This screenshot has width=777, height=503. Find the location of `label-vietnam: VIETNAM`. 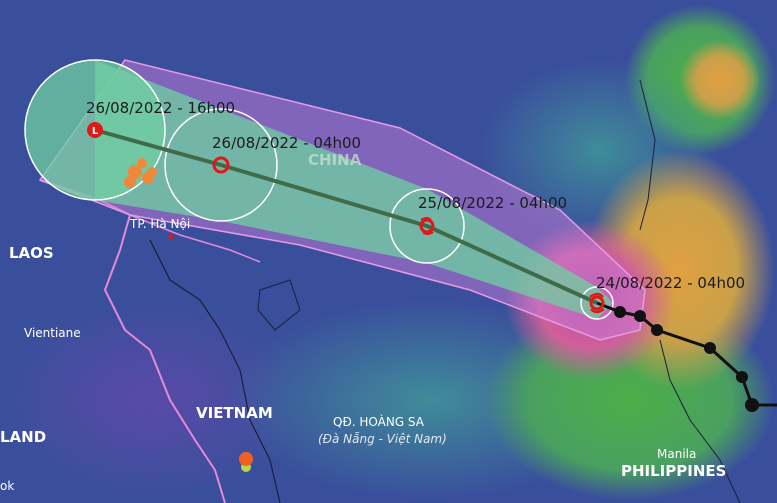

label-vietnam: VIETNAM is located at coordinates (234, 413).